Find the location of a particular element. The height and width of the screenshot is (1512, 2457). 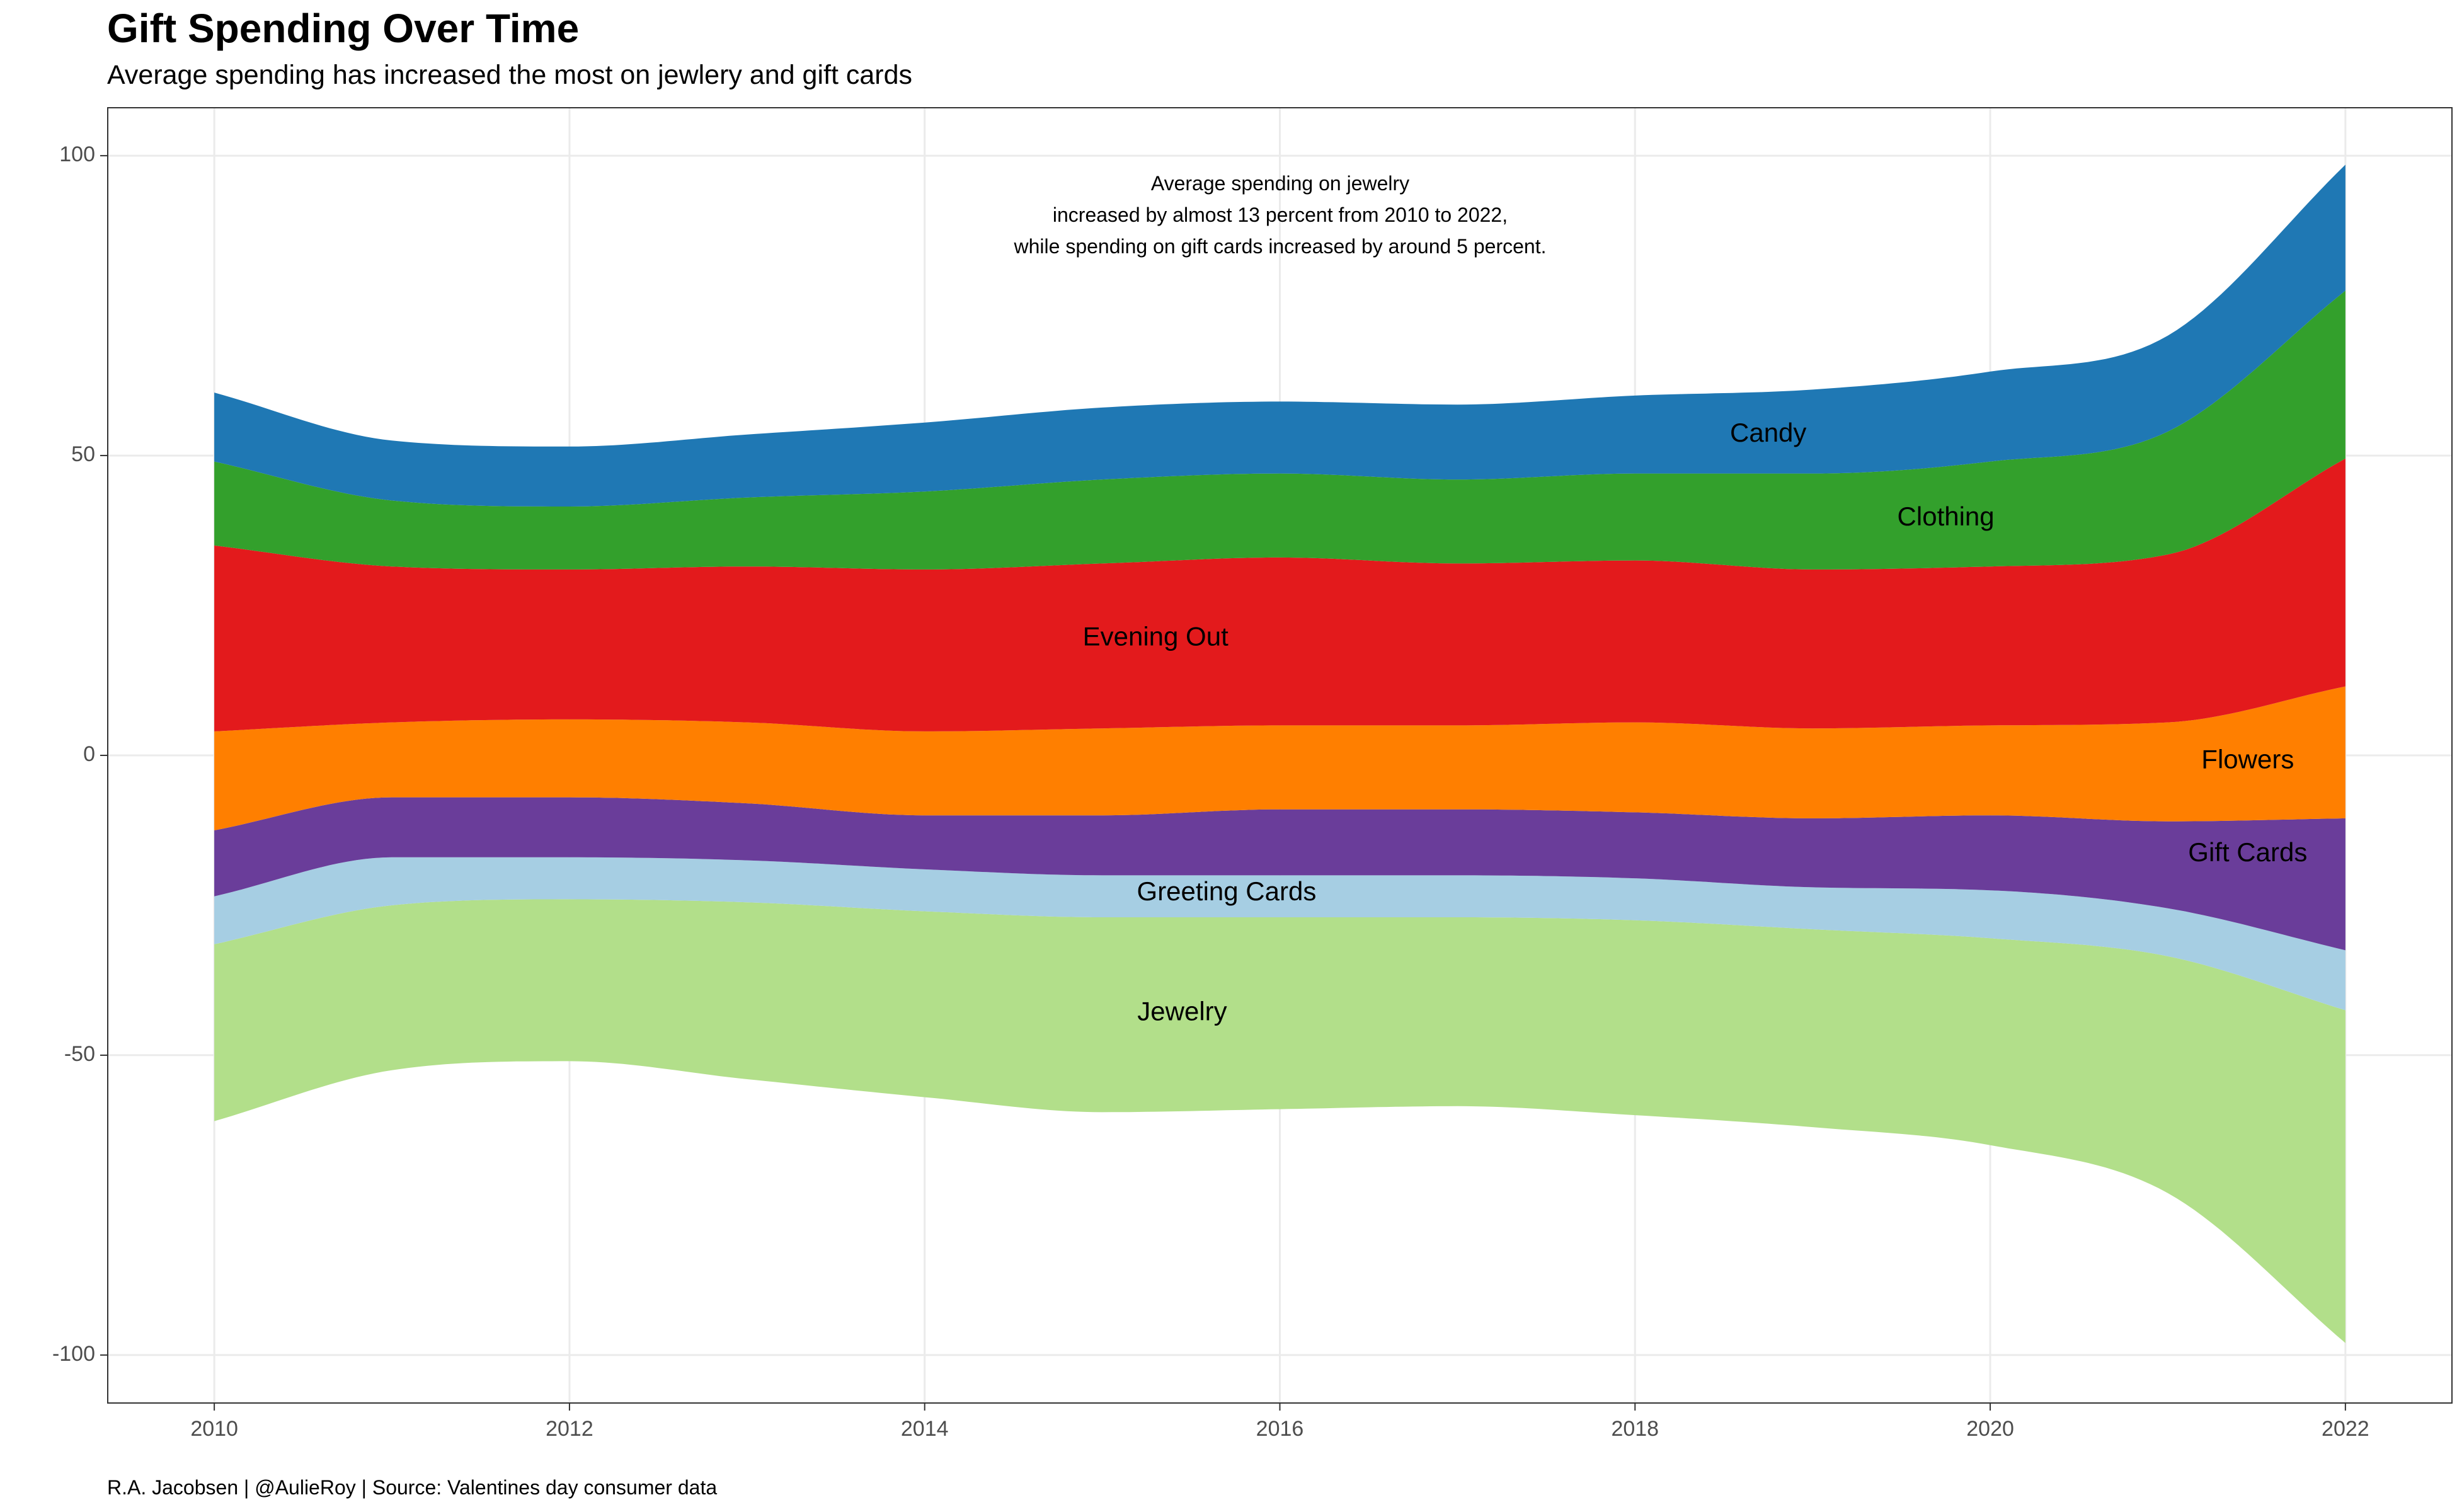

y-tick-label: -100 is located at coordinates (73, 1354).